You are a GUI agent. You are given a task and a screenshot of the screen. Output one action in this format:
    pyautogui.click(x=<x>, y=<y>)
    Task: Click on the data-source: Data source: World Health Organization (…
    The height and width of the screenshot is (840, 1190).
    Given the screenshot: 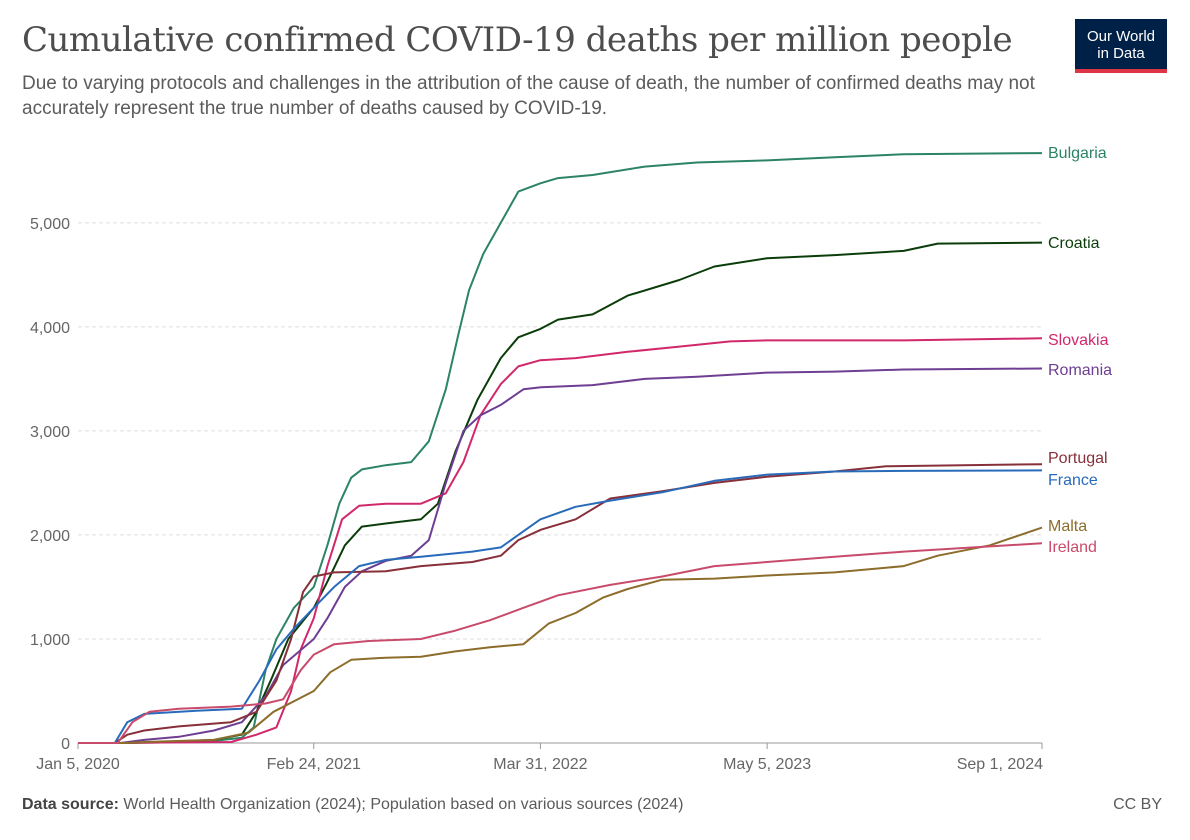 What is the action you would take?
    pyautogui.click(x=352, y=805)
    